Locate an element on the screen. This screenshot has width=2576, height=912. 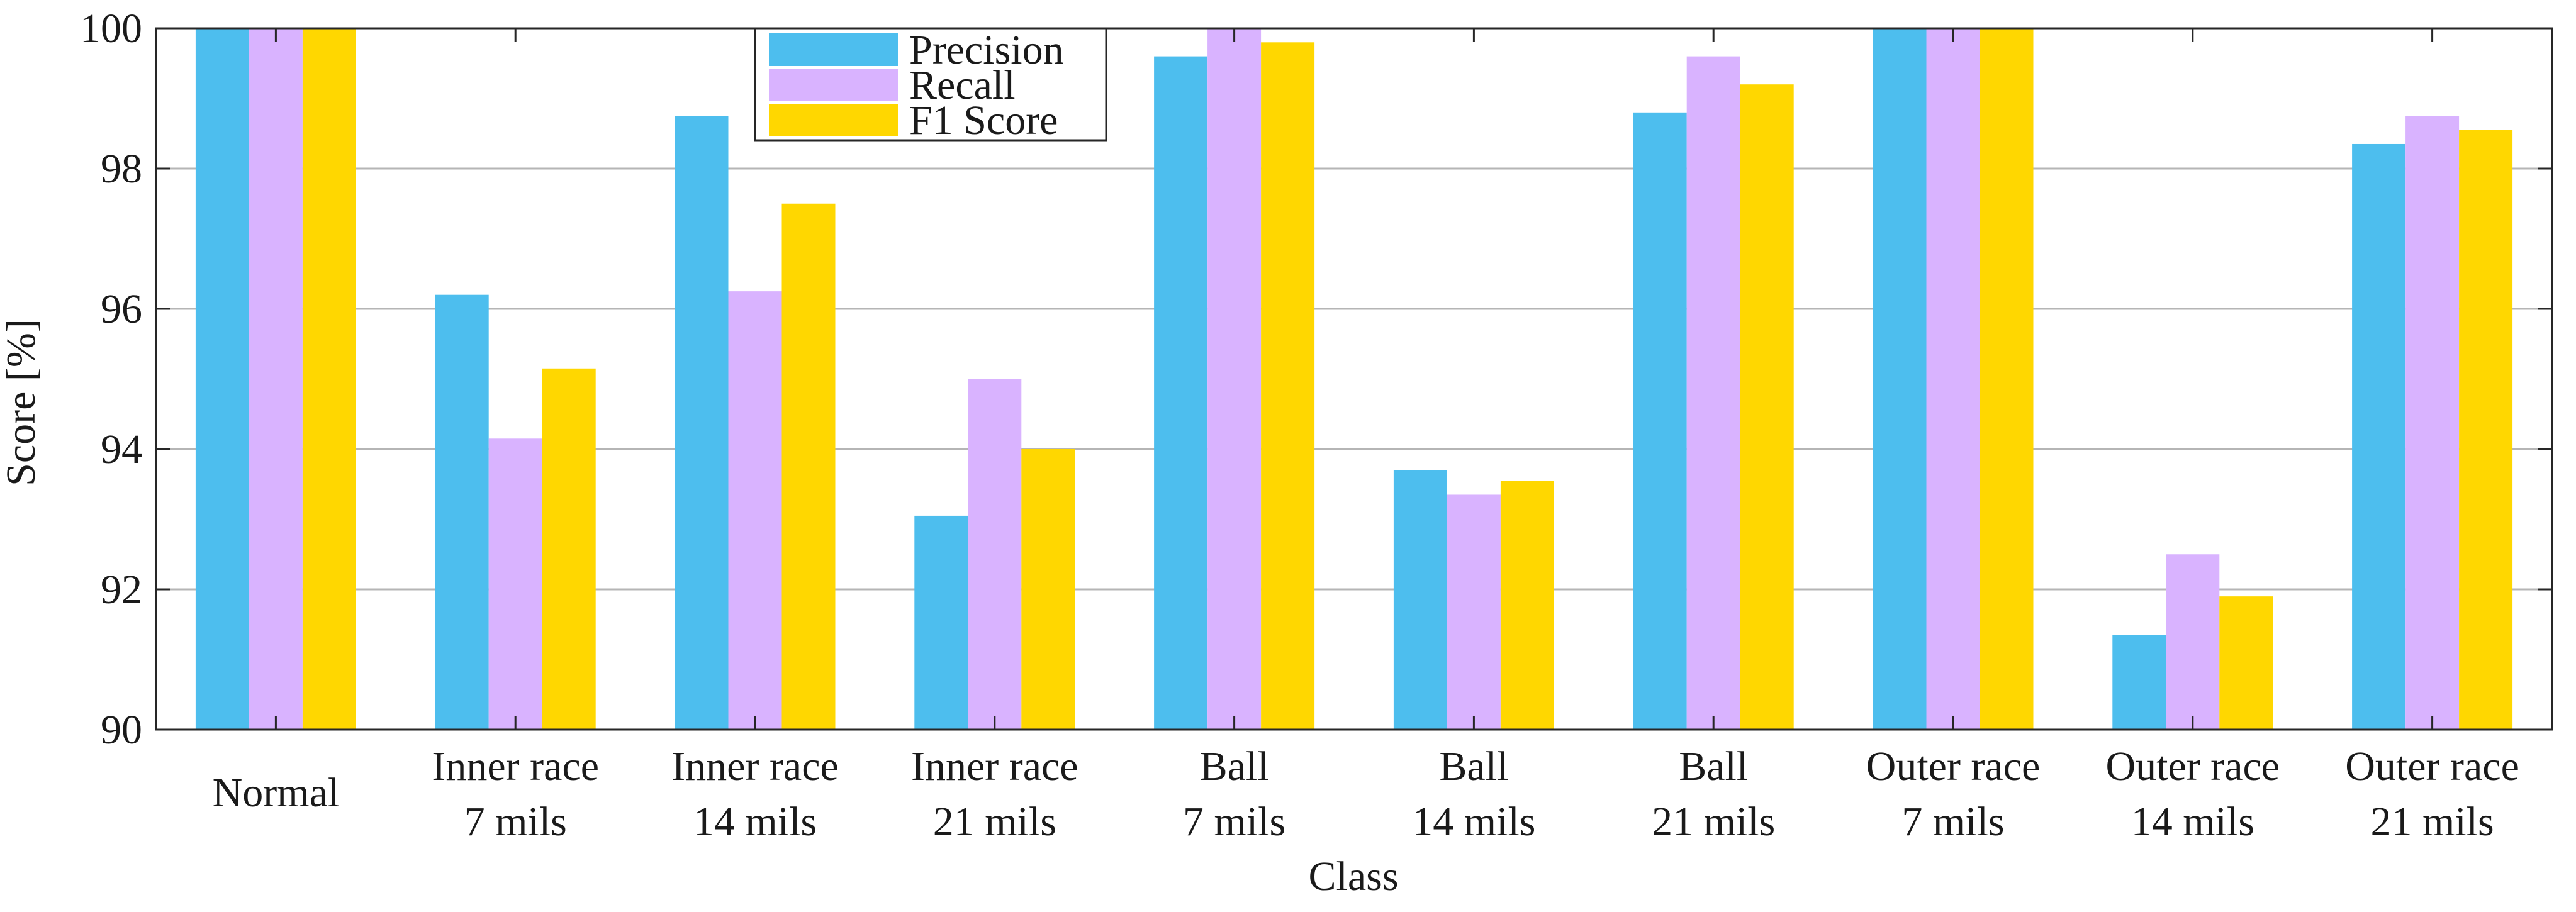
legend-label: Precision is located at coordinates (986, 50).